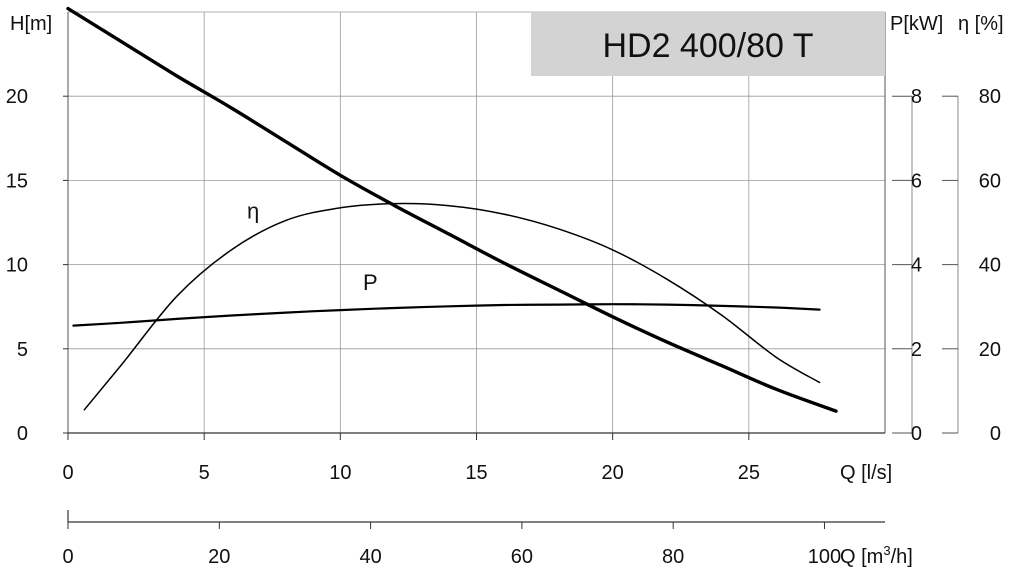 The image size is (1014, 576). Describe the element at coordinates (916, 350) in the screenshot. I see `y-power-tick-label-2: 2` at that location.